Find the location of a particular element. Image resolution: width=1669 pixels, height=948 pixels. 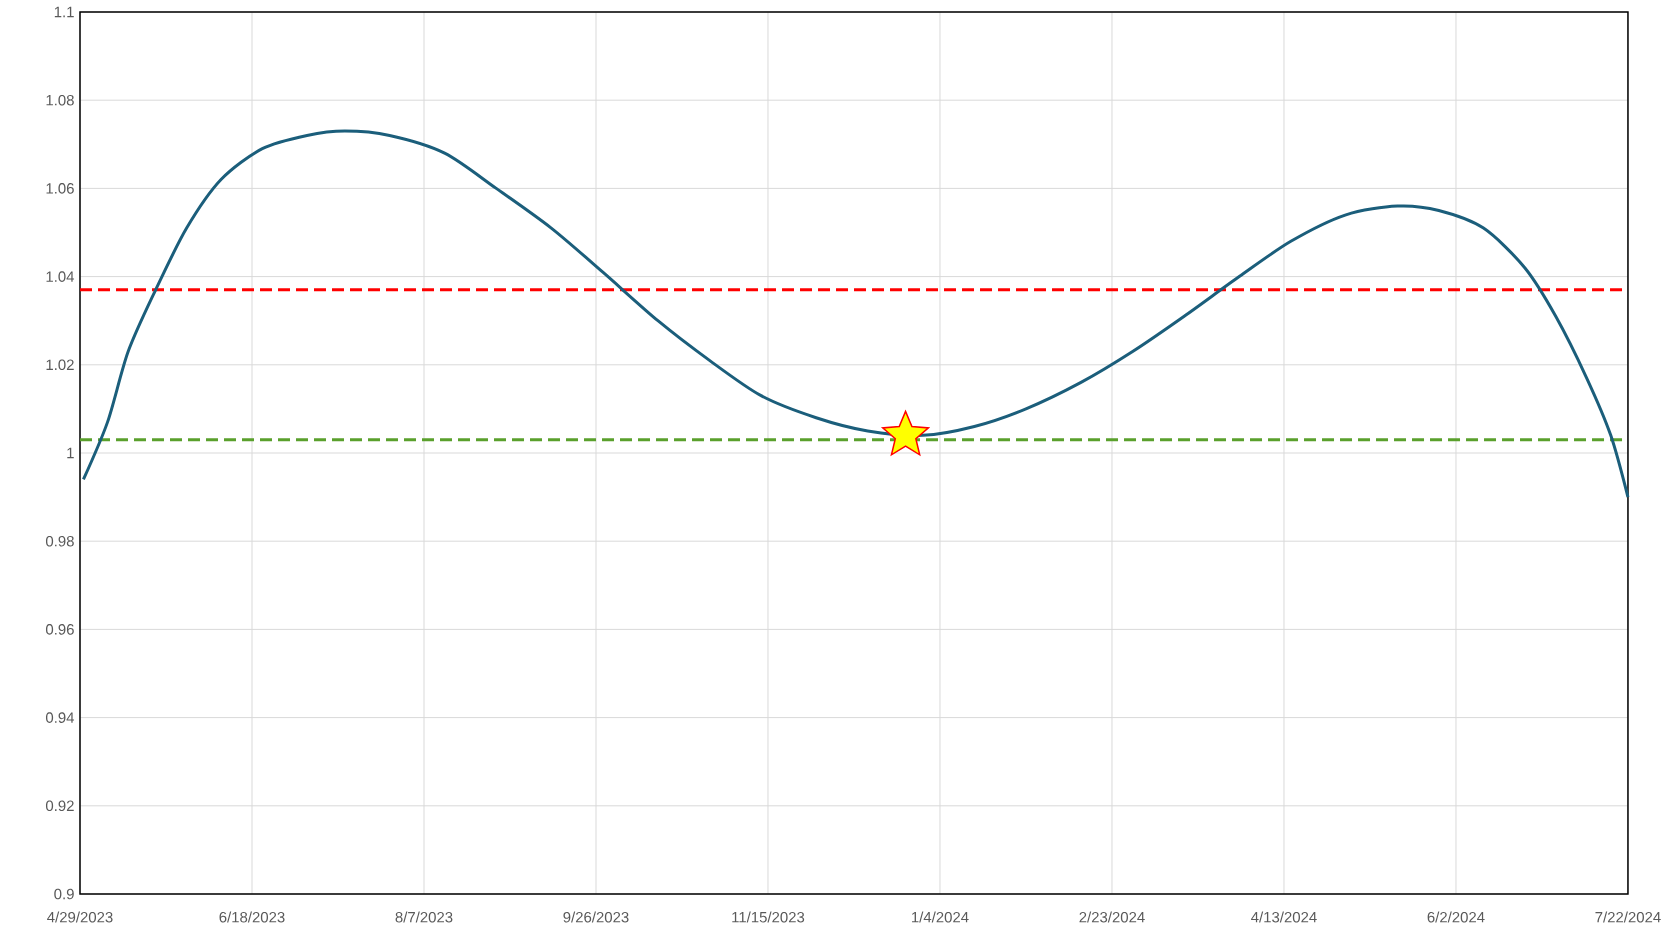

y-tick-label: 0.96 is located at coordinates (59, 629).